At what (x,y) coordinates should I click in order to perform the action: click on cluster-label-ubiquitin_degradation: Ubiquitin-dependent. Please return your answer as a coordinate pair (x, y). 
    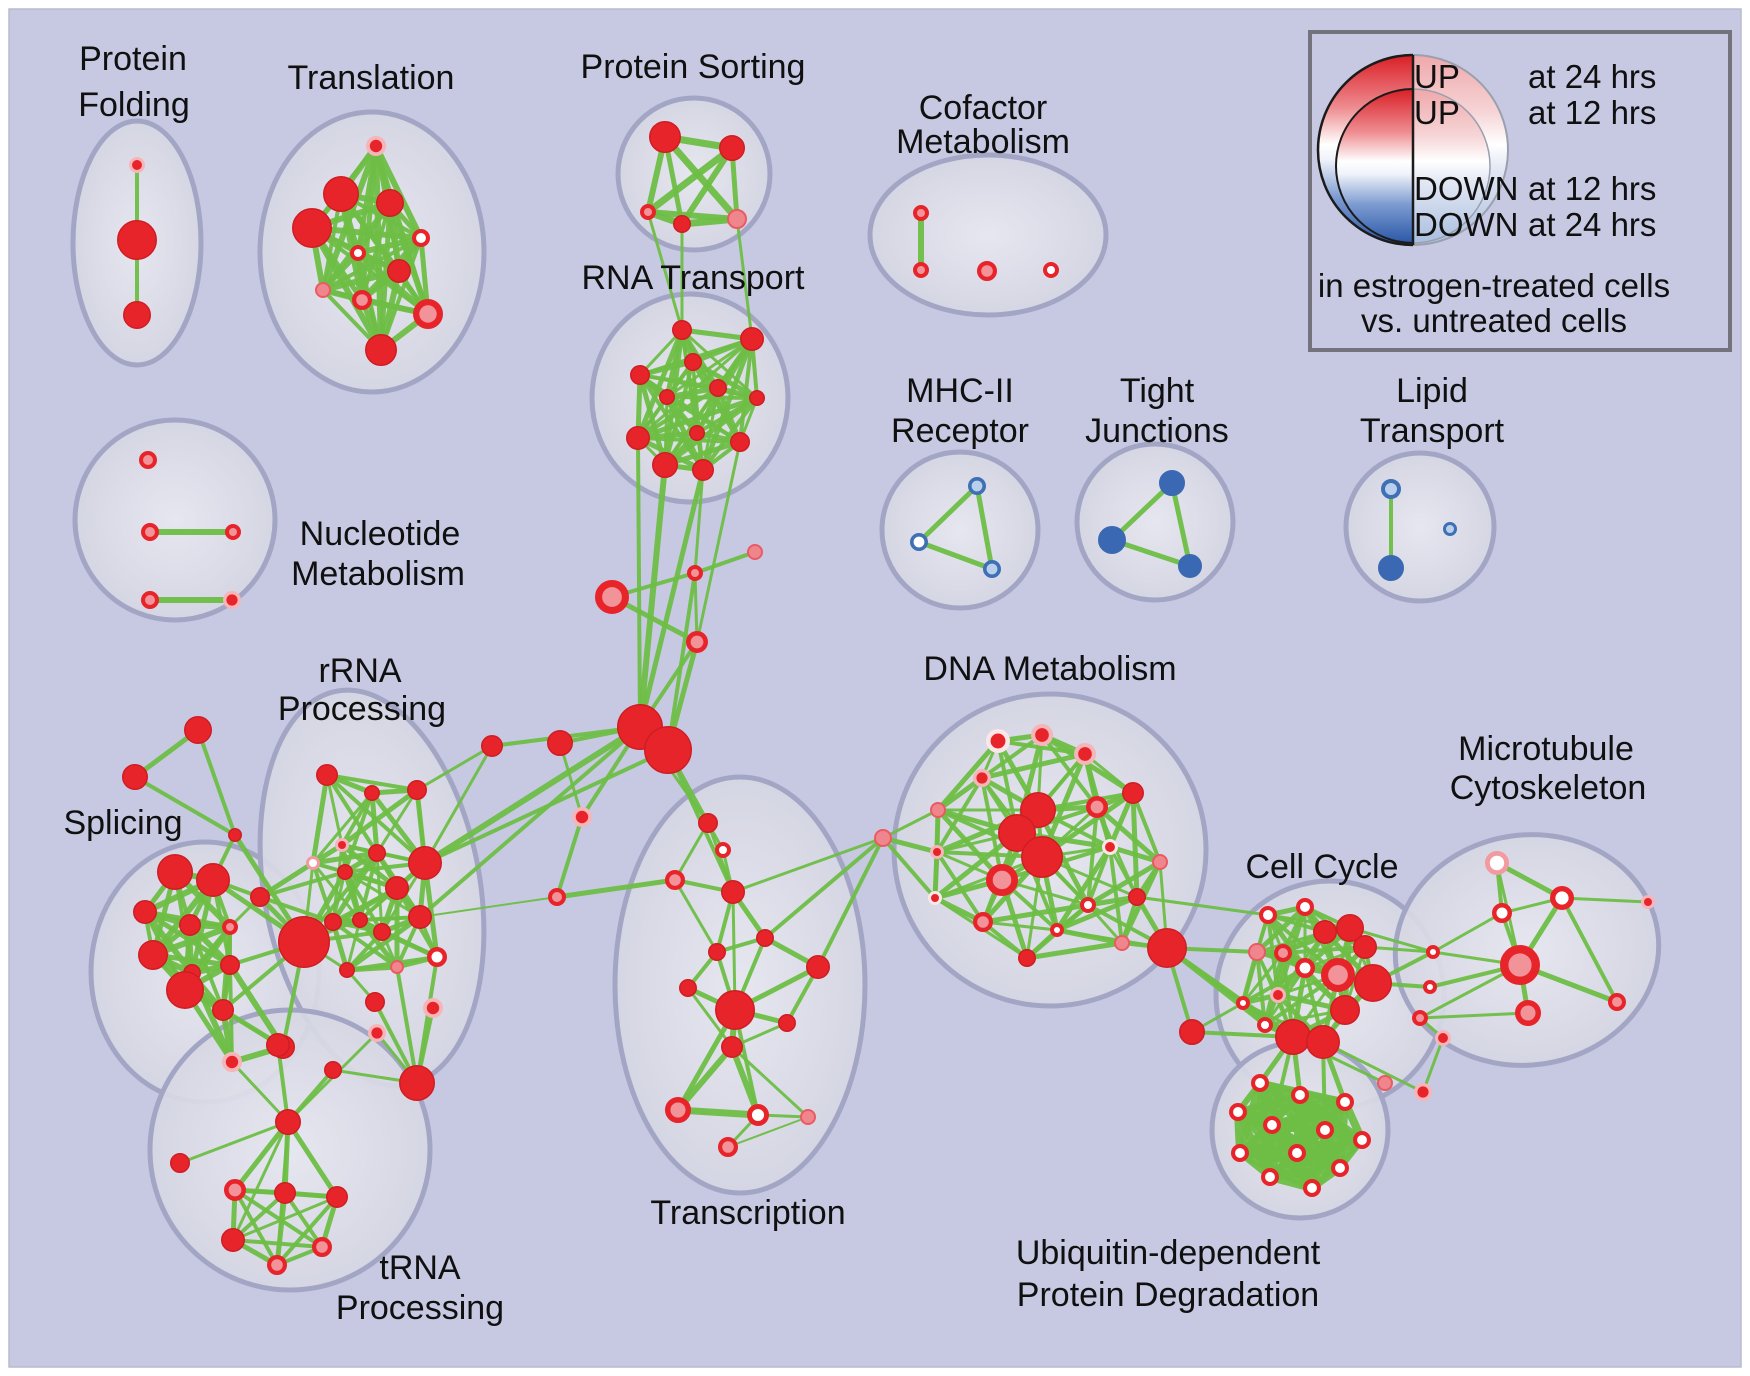
    Looking at the image, I should click on (1168, 1253).